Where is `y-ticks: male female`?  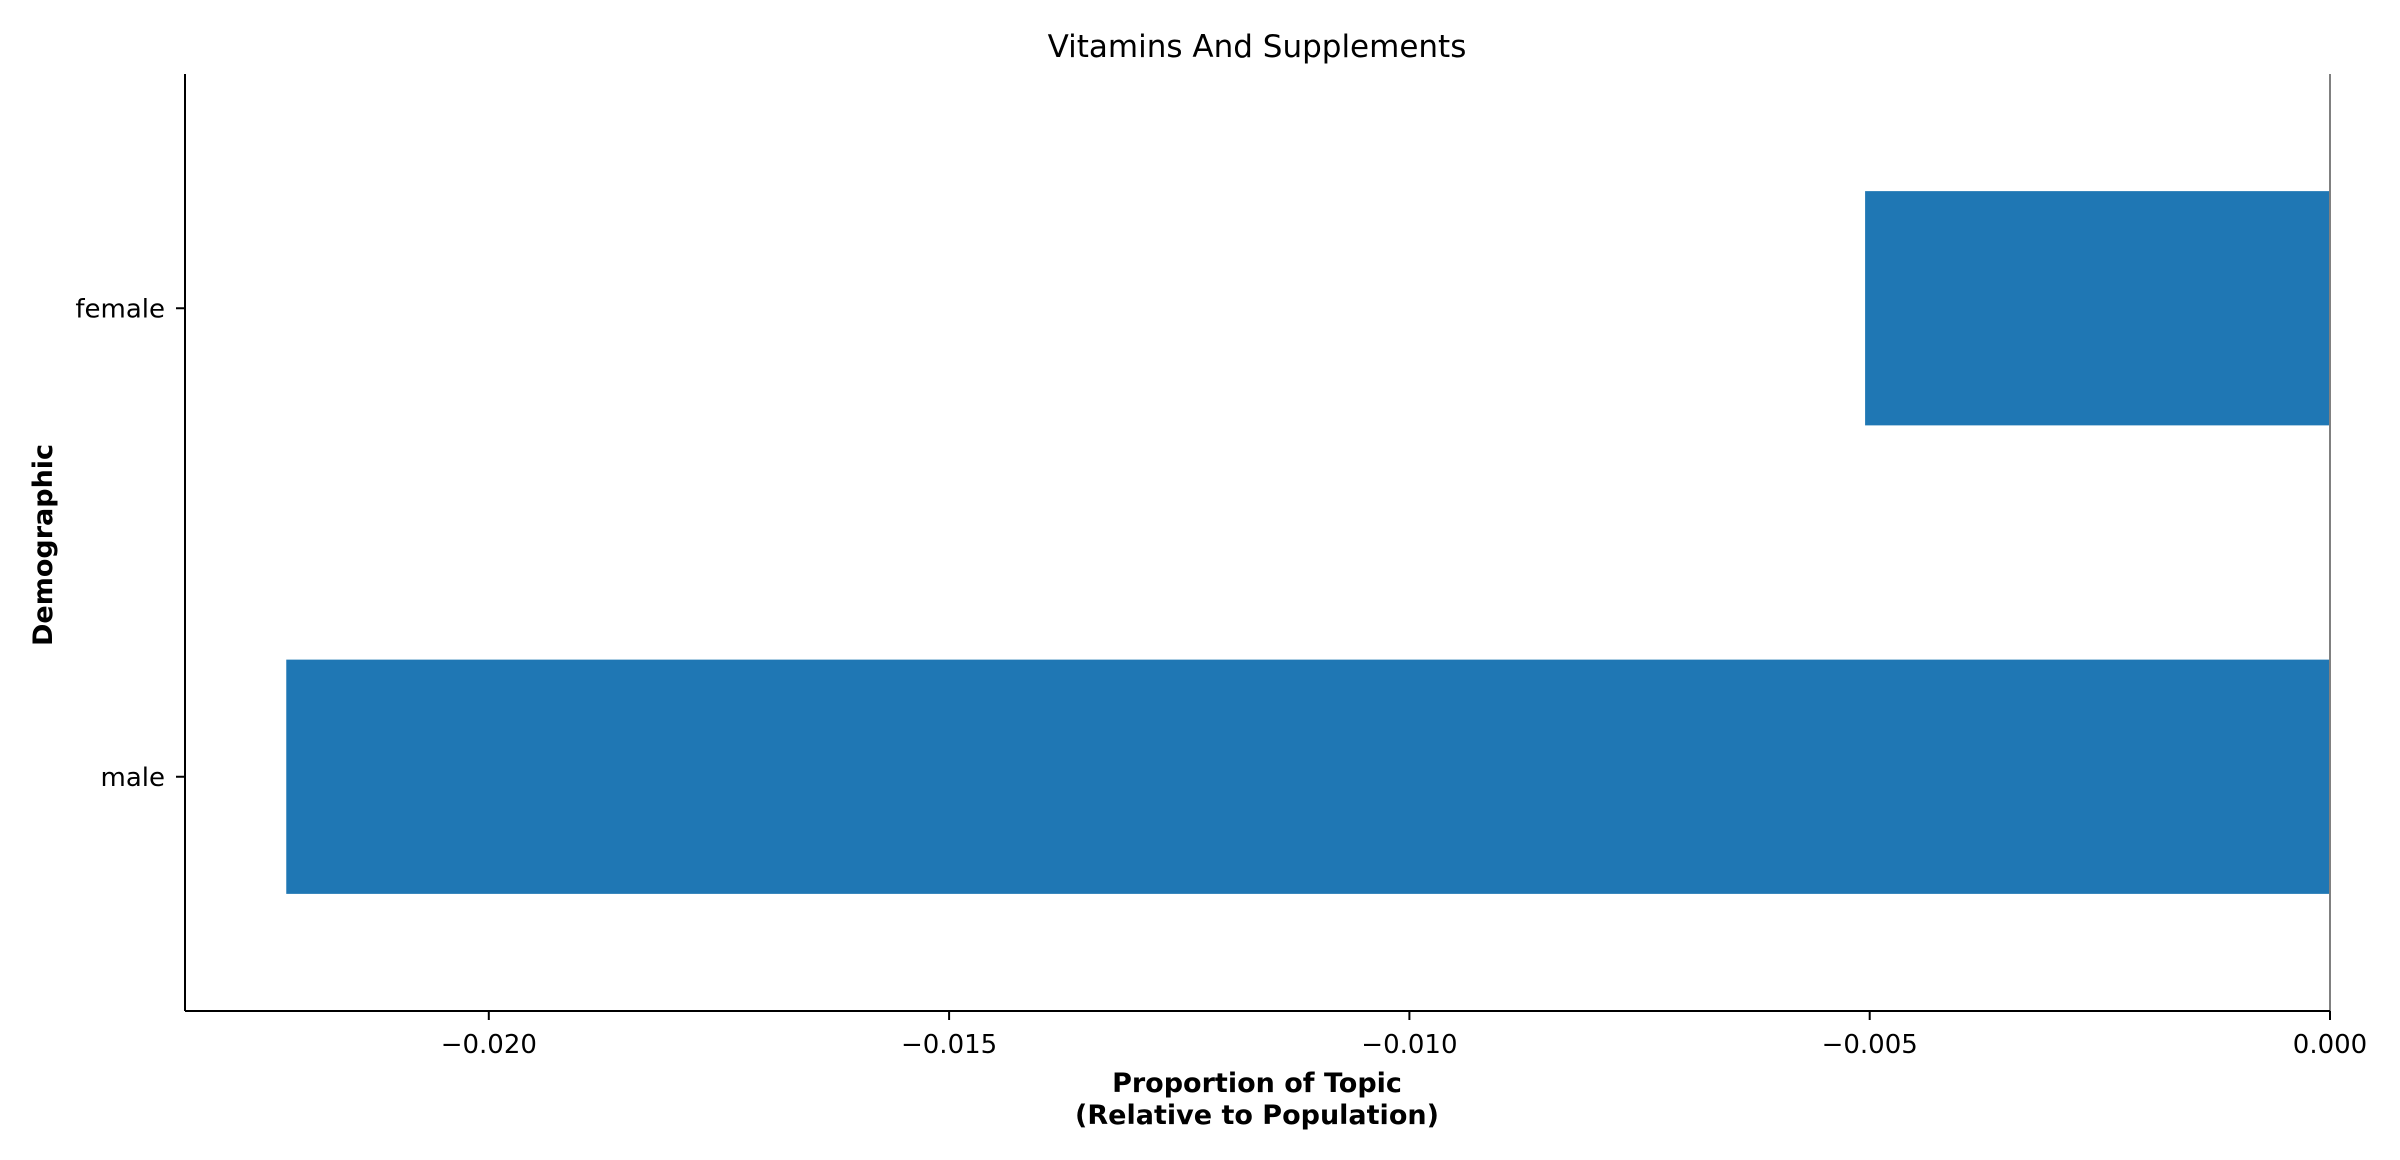 y-ticks: male female is located at coordinates (130, 543).